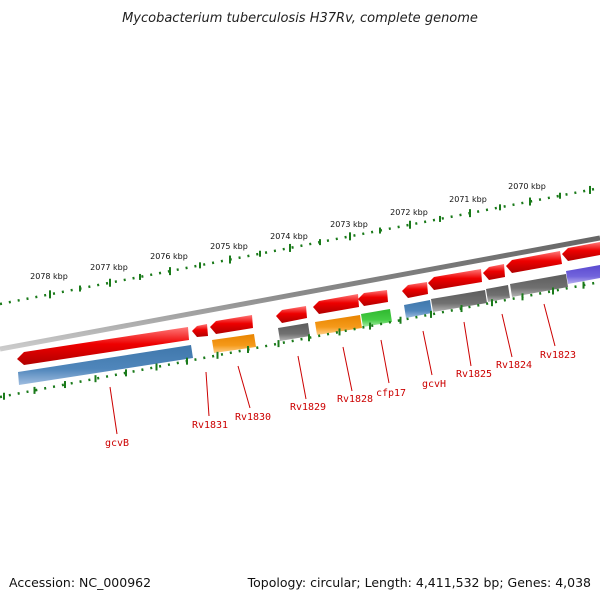  I want to click on leader-Rv1828, so click(347, 369).